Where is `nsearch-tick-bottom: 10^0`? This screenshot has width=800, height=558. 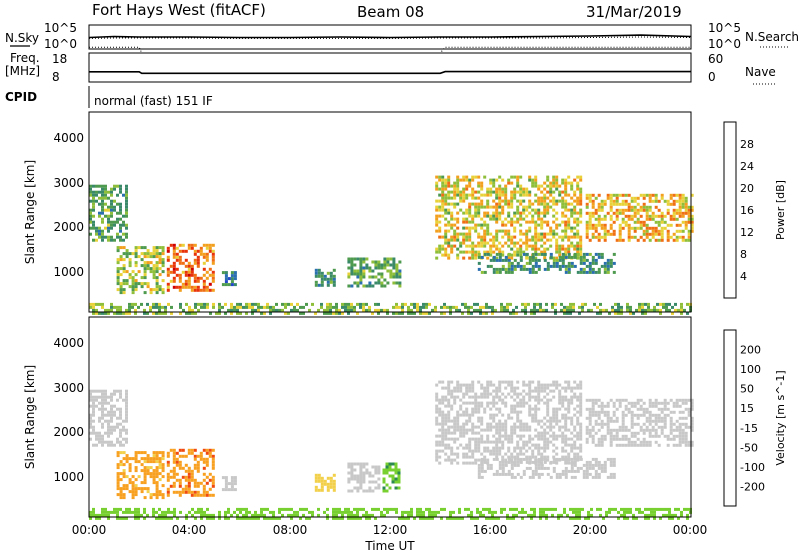 nsearch-tick-bottom: 10^0 is located at coordinates (724, 44).